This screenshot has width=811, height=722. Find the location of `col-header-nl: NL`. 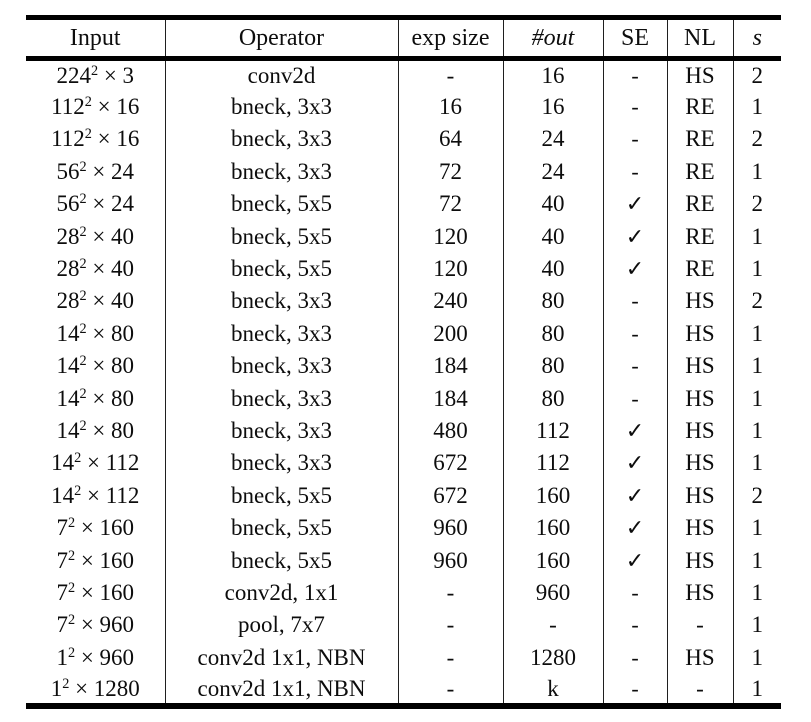

col-header-nl: NL is located at coordinates (699, 39).